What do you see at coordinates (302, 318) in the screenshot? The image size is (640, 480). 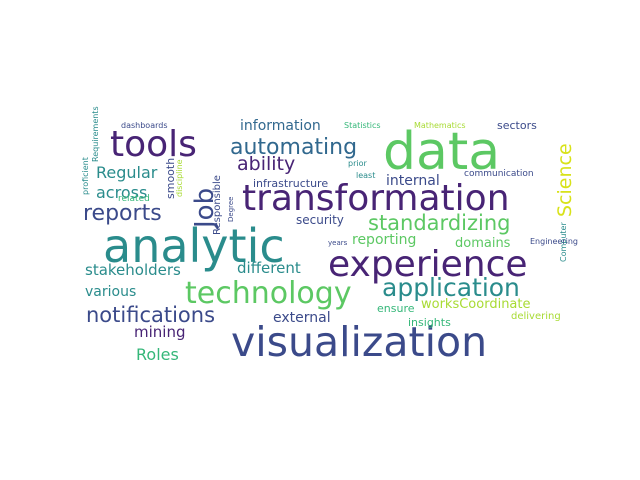 I see `word-external: external` at bounding box center [302, 318].